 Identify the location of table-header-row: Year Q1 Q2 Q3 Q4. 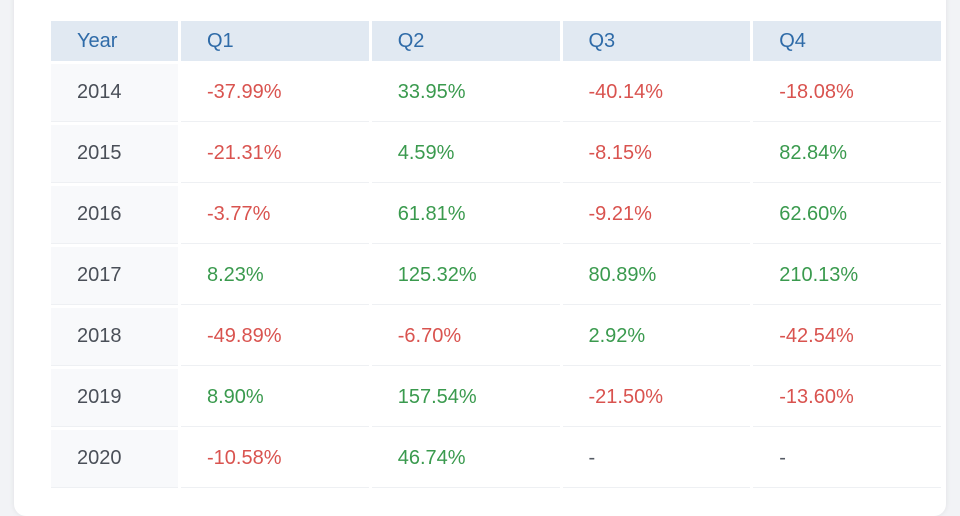
(496, 41).